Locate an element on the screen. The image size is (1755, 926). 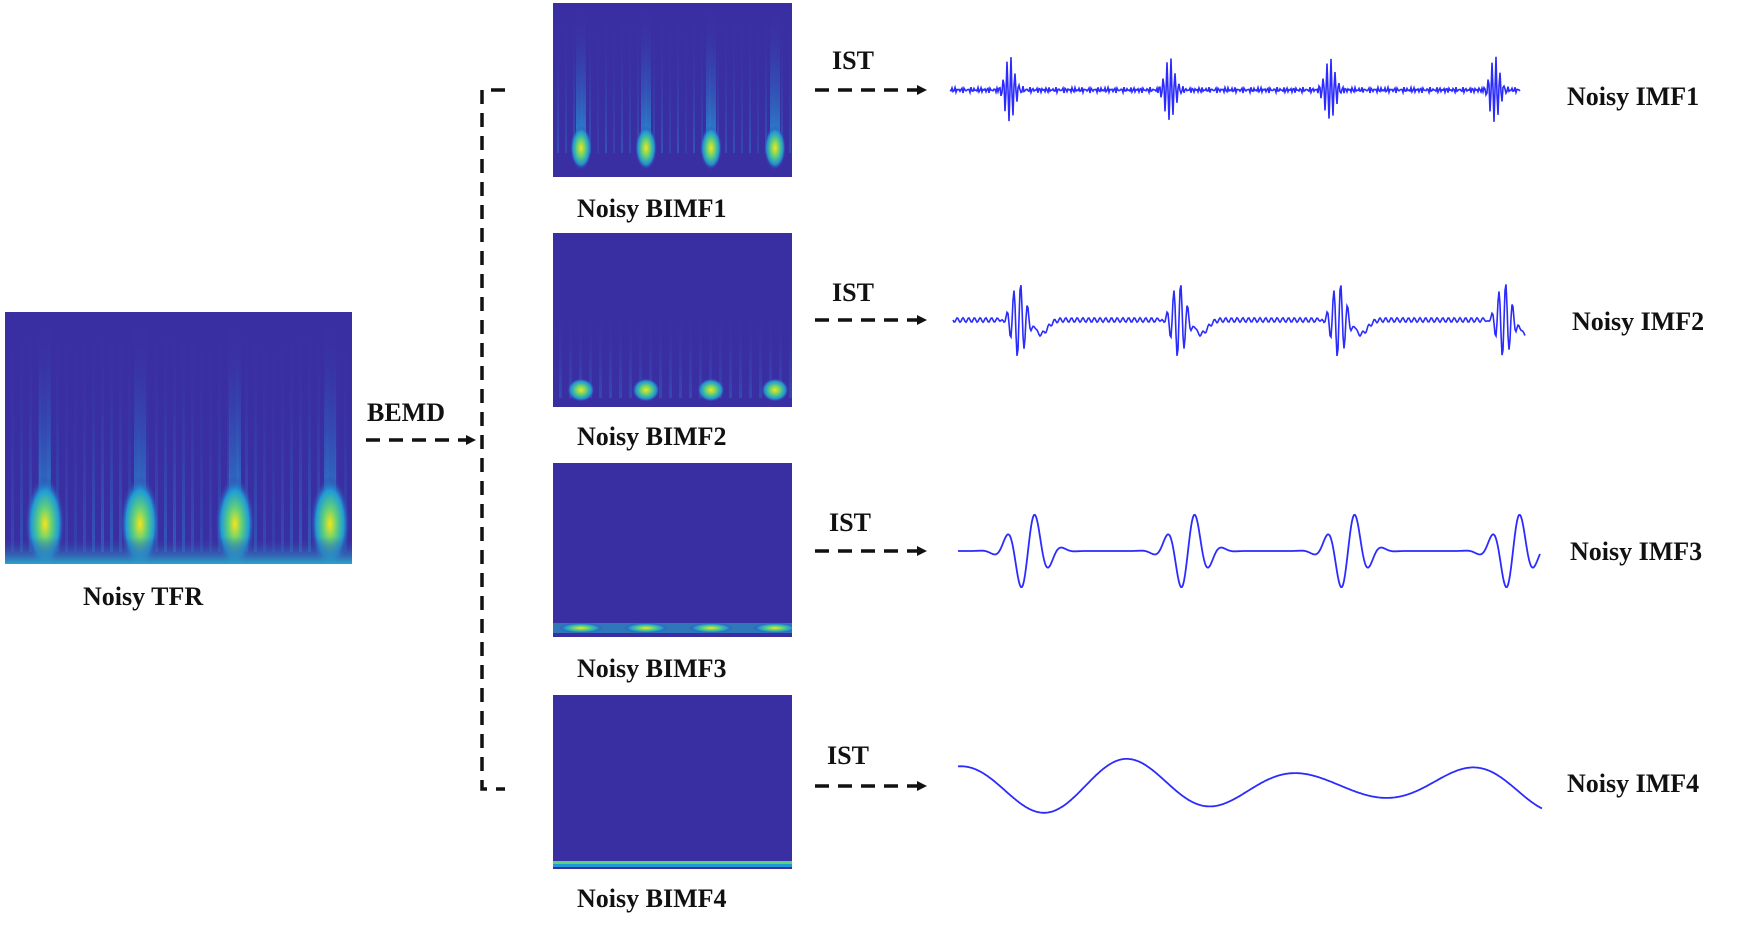
bimf2-graphic is located at coordinates (672, 320).